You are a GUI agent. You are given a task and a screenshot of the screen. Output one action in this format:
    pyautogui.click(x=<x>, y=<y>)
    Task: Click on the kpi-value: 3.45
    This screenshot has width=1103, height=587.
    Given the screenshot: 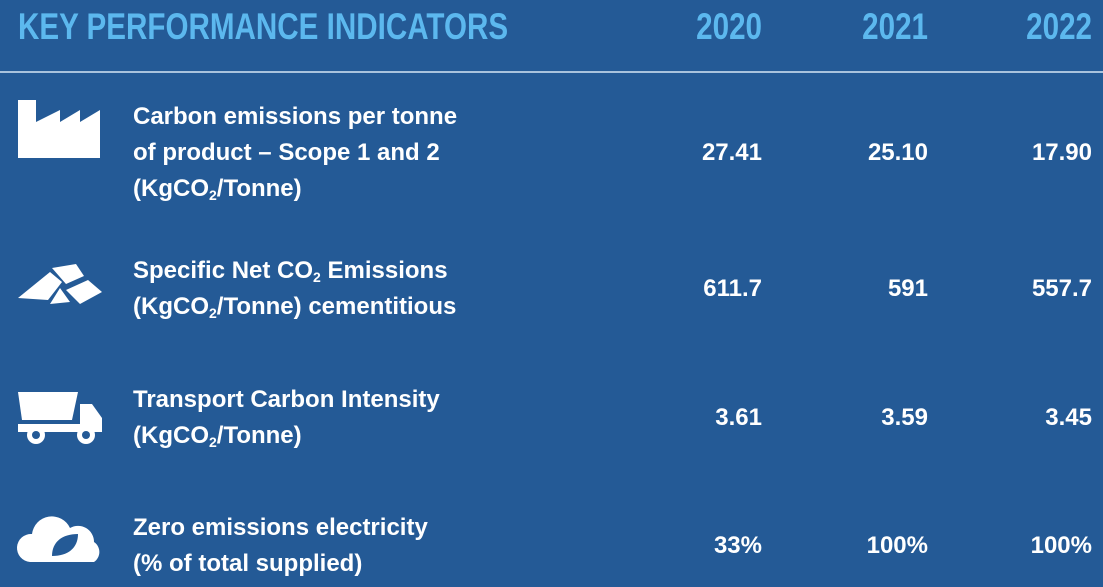 What is the action you would take?
    pyautogui.click(x=1068, y=417)
    